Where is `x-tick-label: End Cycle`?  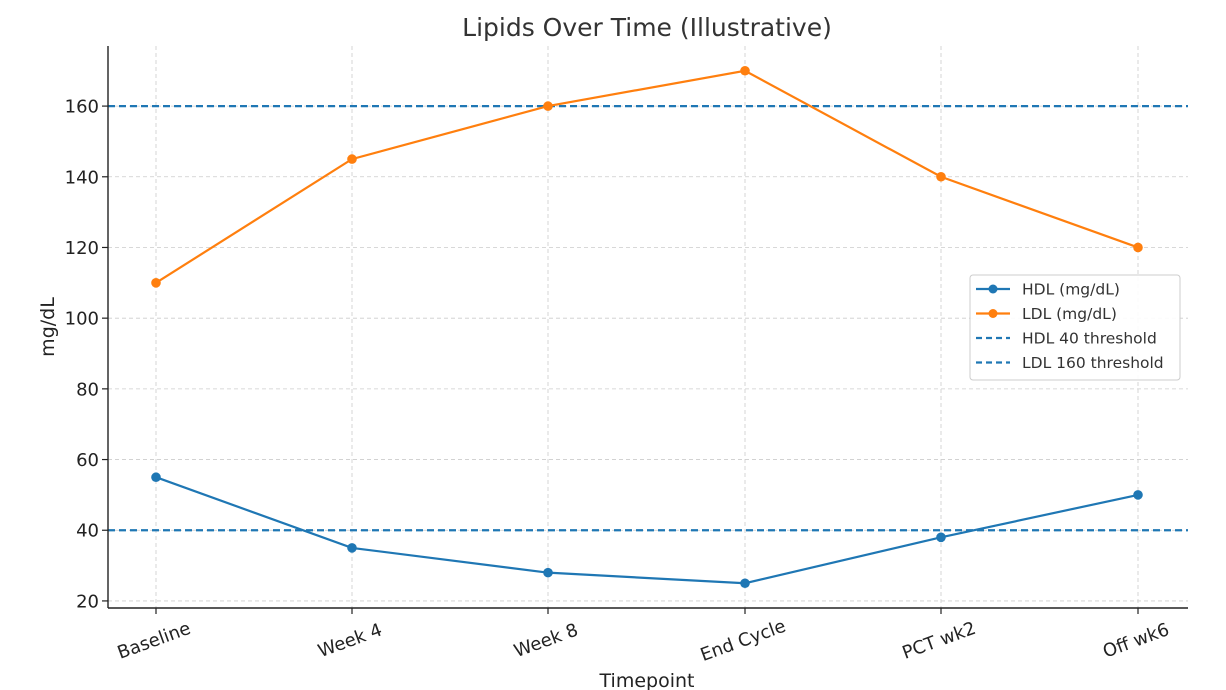 x-tick-label: End Cycle is located at coordinates (743, 641).